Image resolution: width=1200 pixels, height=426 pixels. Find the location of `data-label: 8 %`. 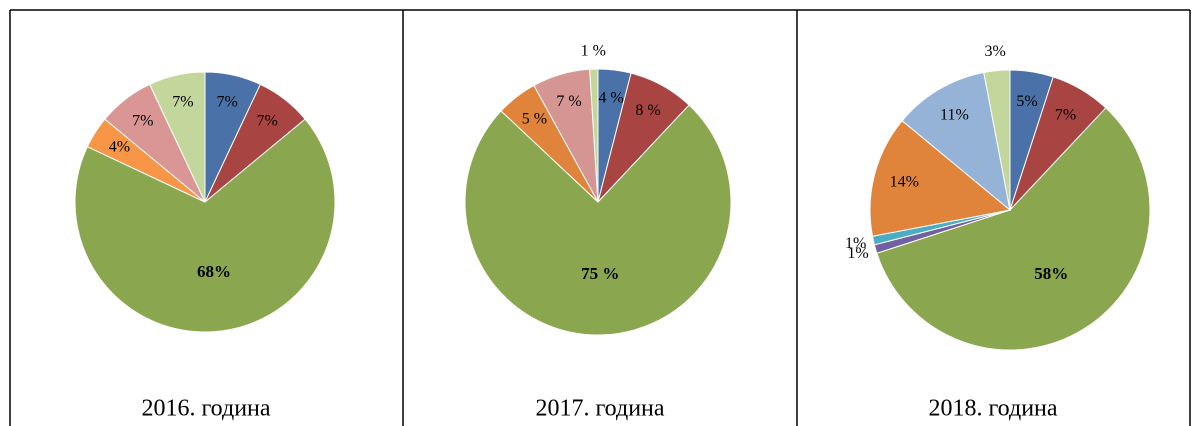

data-label: 8 % is located at coordinates (647, 110).